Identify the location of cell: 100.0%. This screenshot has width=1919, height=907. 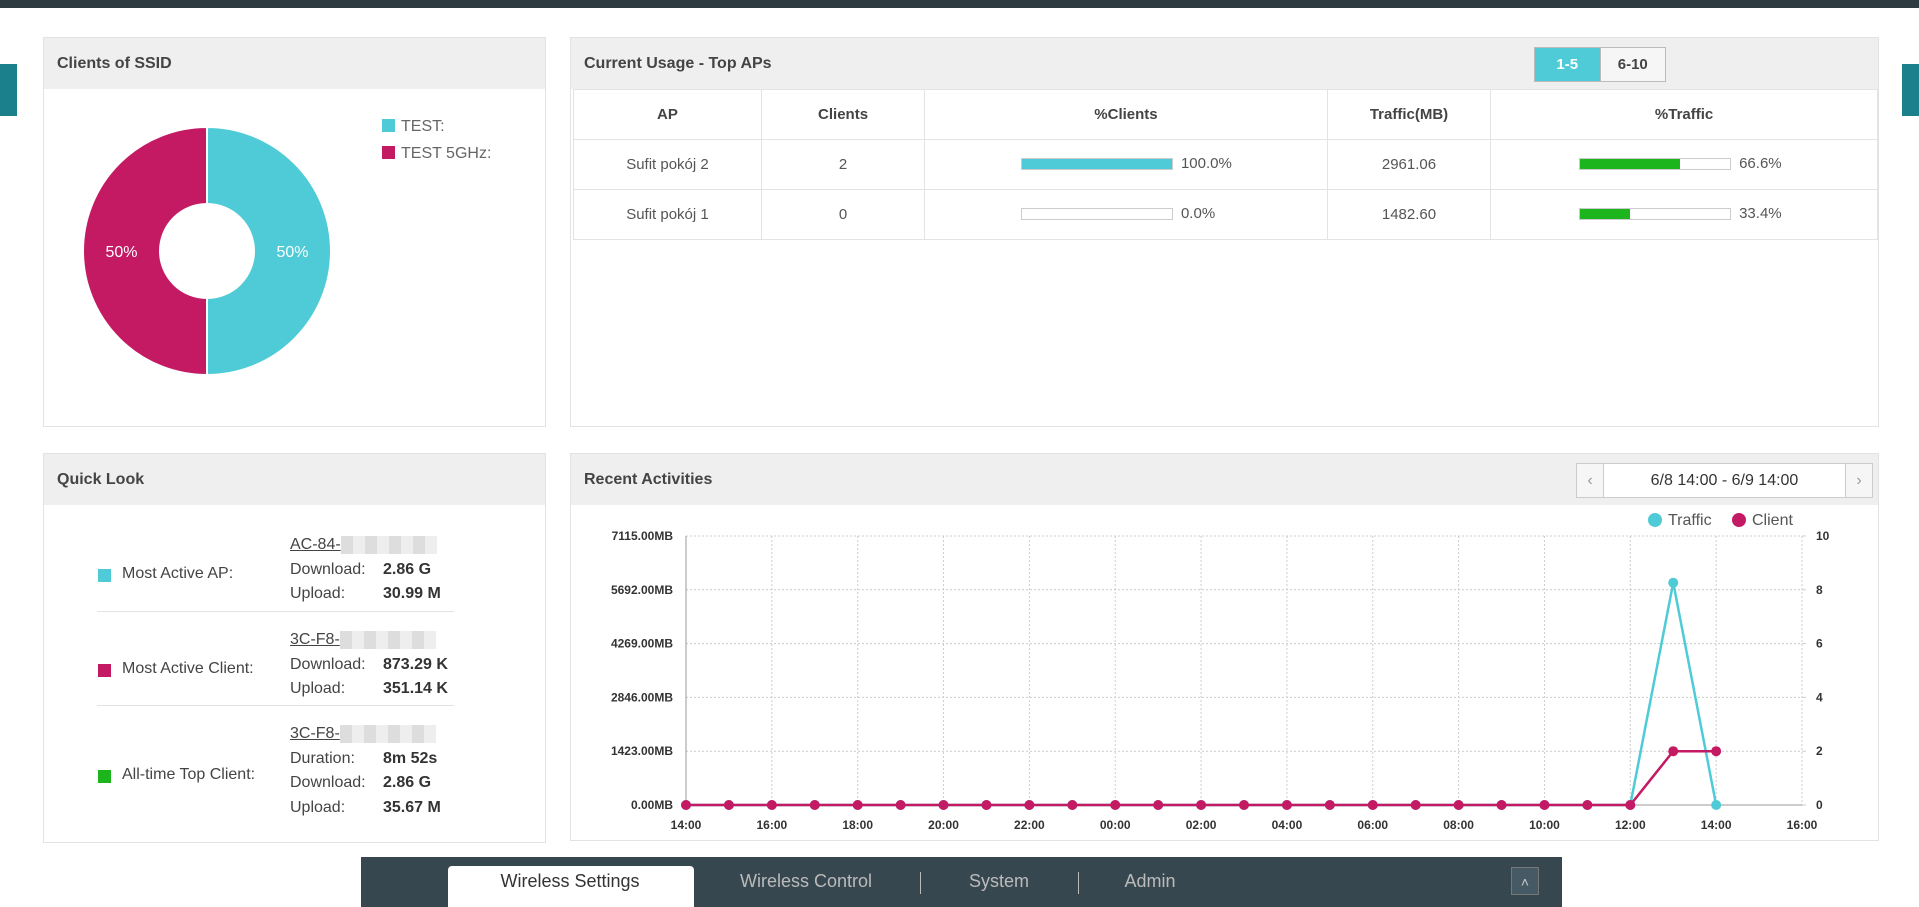
(1126, 164).